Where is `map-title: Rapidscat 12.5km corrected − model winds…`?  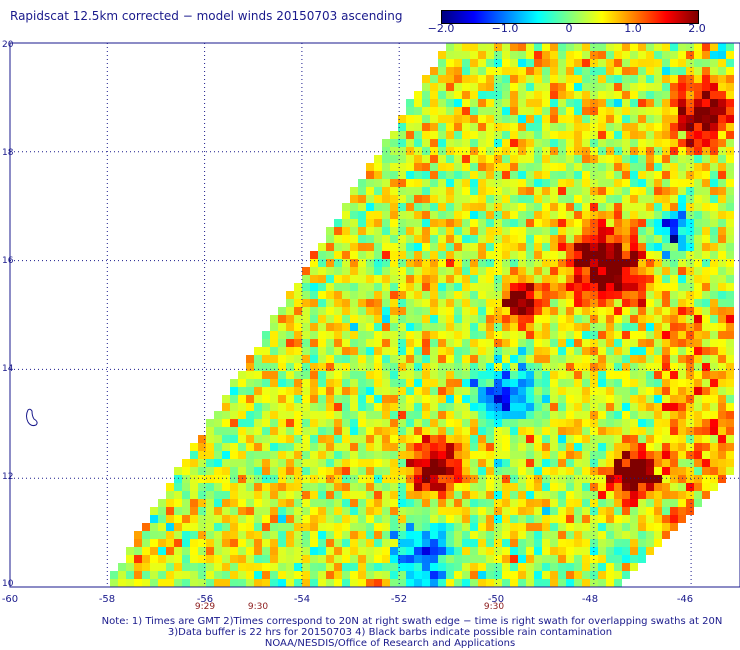 map-title: Rapidscat 12.5km corrected − model winds… is located at coordinates (206, 16).